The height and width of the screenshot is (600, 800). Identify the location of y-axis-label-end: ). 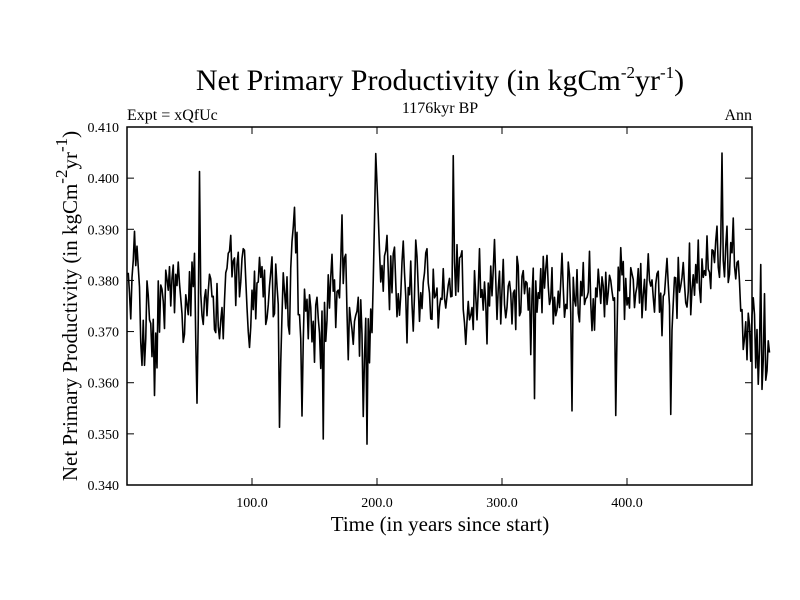
(70, 134).